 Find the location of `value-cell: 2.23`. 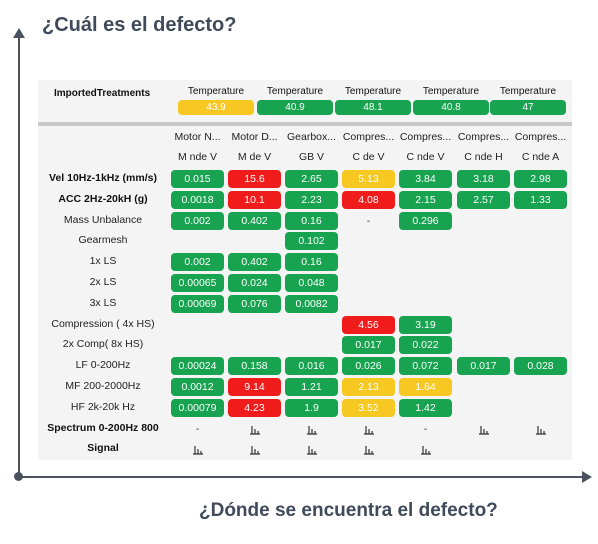

value-cell: 2.23 is located at coordinates (311, 199).